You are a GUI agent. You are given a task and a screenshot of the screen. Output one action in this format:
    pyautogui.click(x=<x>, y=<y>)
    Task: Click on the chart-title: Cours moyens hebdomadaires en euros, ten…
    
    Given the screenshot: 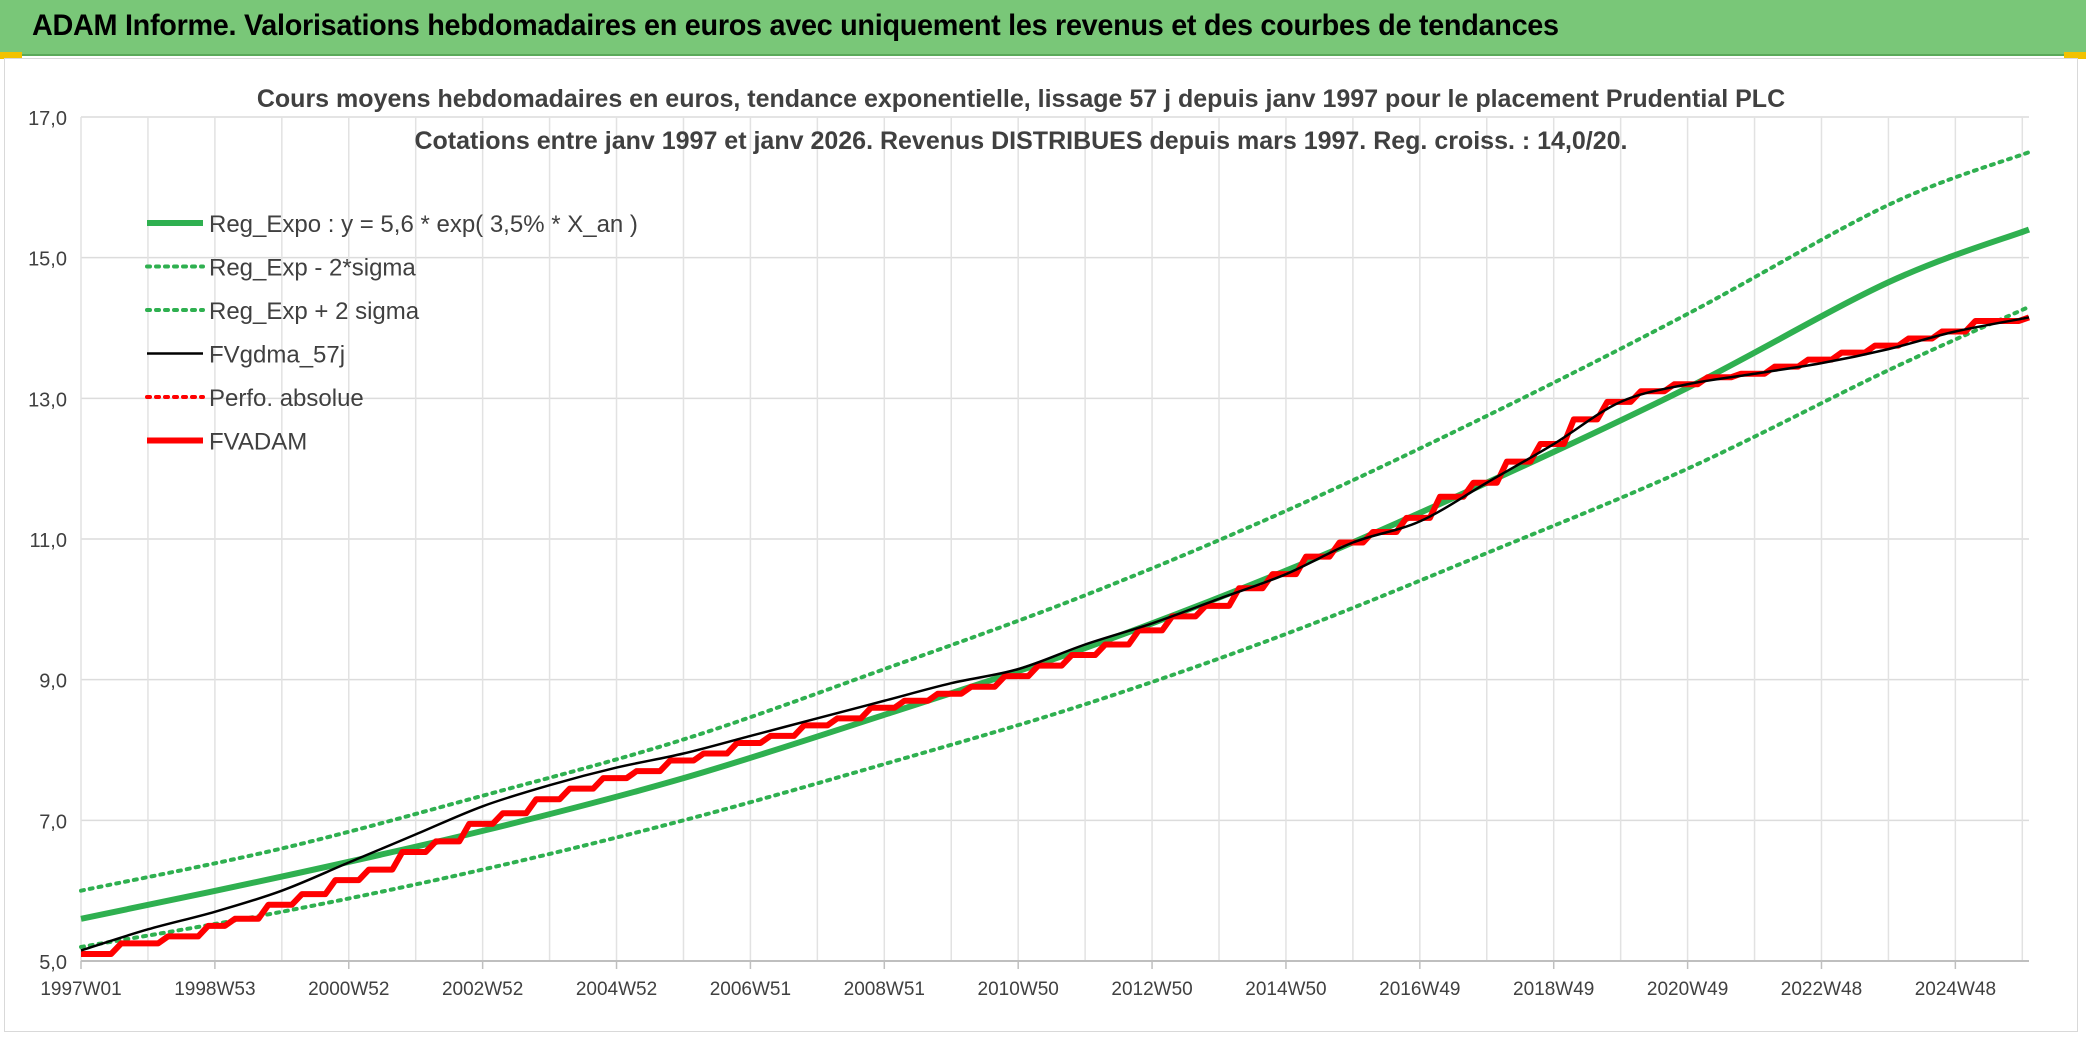 What is the action you would take?
    pyautogui.click(x=1021, y=99)
    